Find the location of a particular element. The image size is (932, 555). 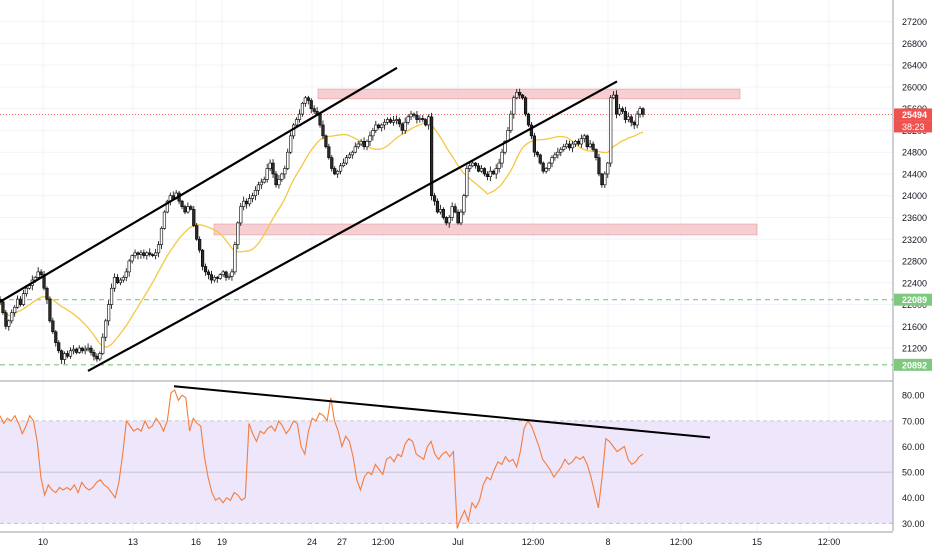

price-label: 25494 38:23 is located at coordinates (913, 120).